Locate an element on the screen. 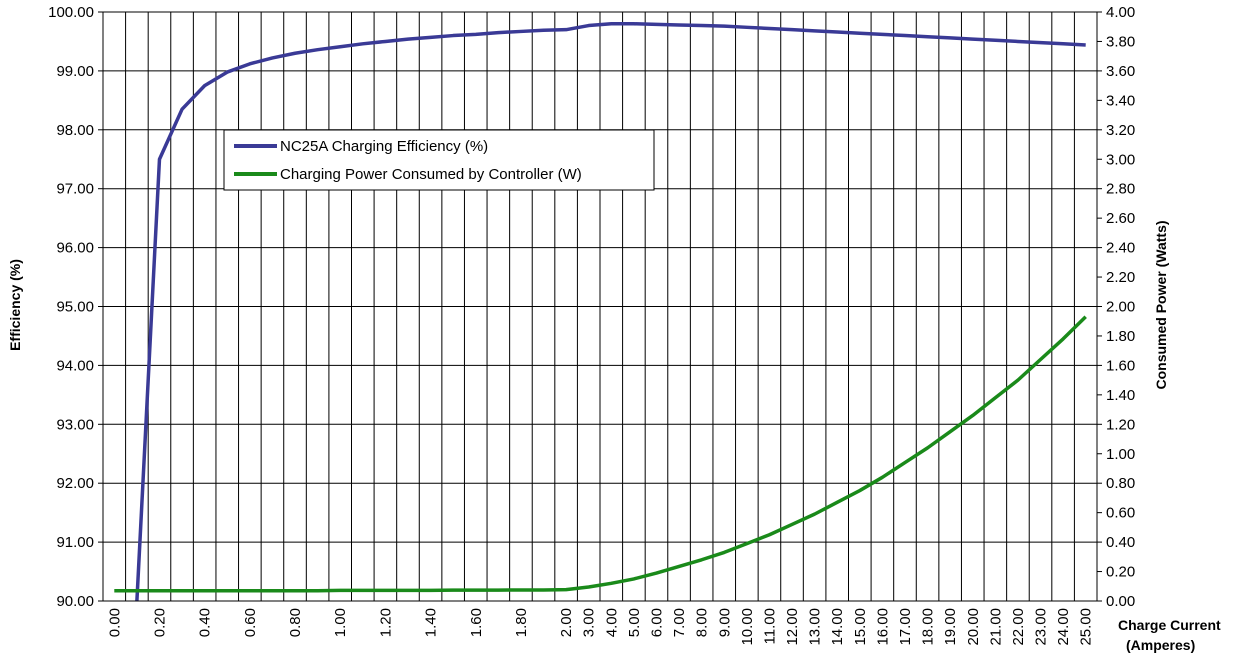 This screenshot has height=661, width=1243. x-tick-label: 1.80 is located at coordinates (521, 622).